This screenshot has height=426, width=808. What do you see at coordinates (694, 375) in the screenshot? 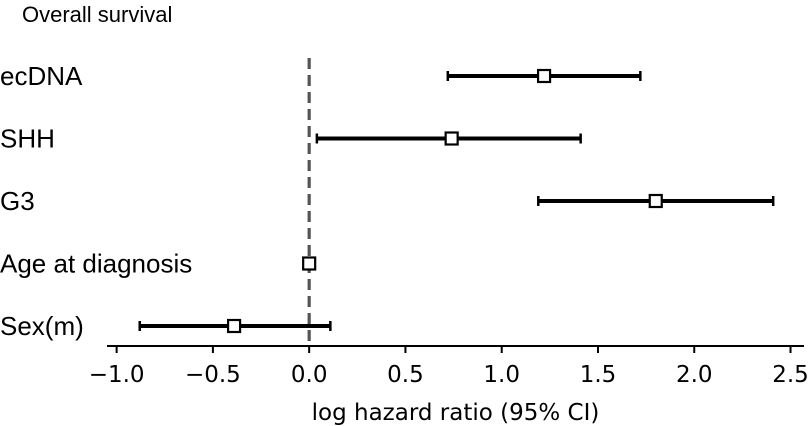
I see `x-tick-label: 2.0` at bounding box center [694, 375].